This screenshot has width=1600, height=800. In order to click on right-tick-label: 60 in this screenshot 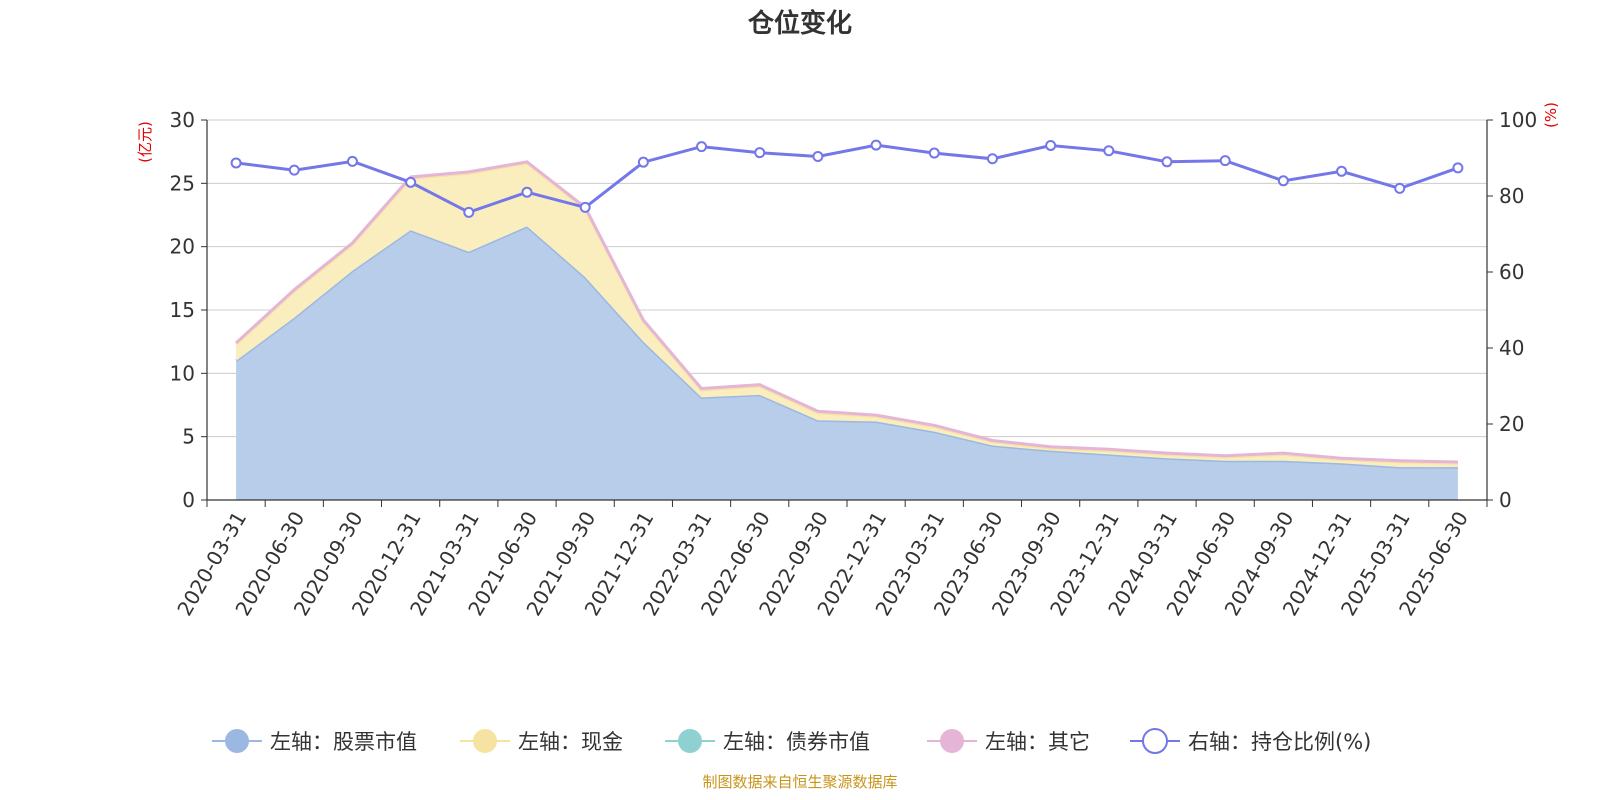, I will do `click(1511, 272)`.